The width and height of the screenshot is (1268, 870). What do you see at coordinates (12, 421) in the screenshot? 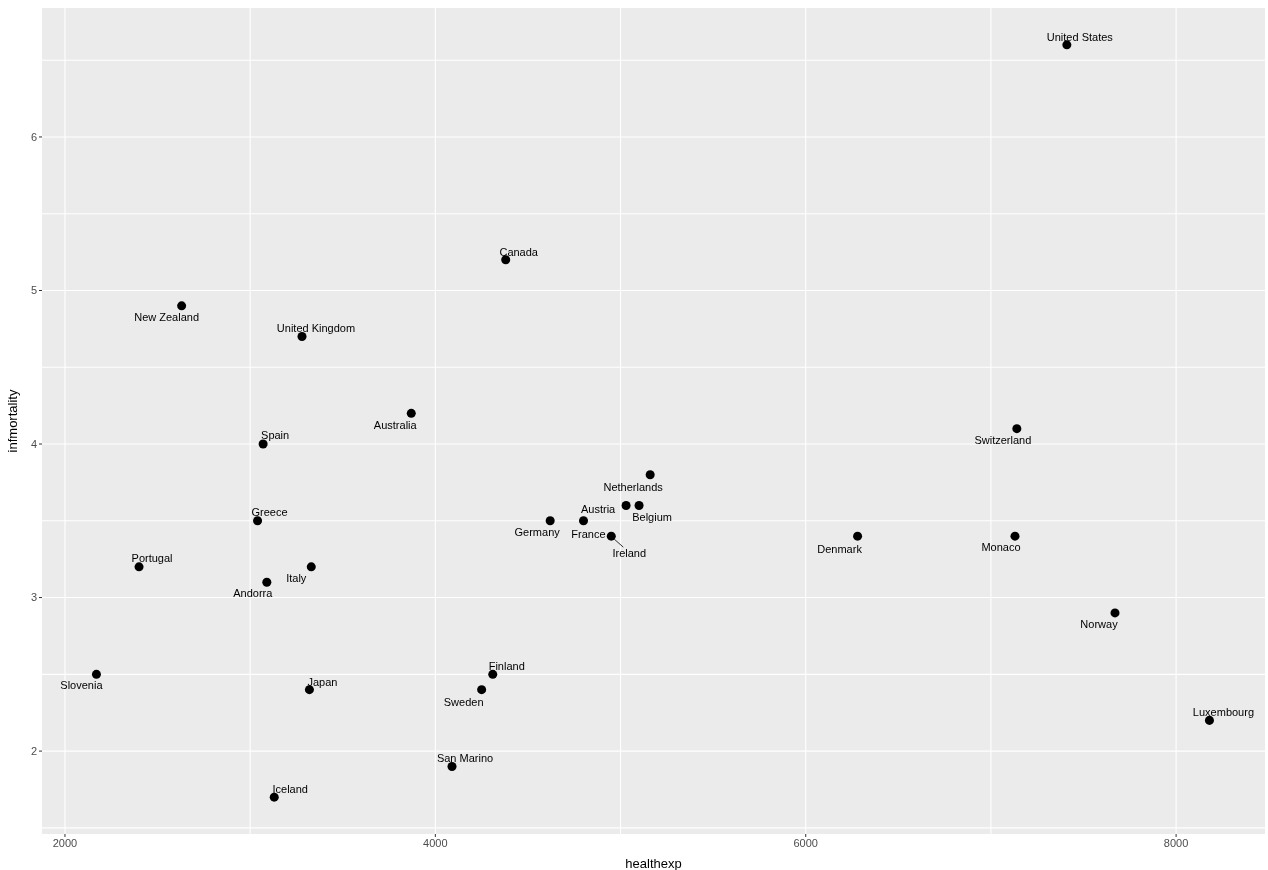
I see `y-axis-title: infmortality` at bounding box center [12, 421].